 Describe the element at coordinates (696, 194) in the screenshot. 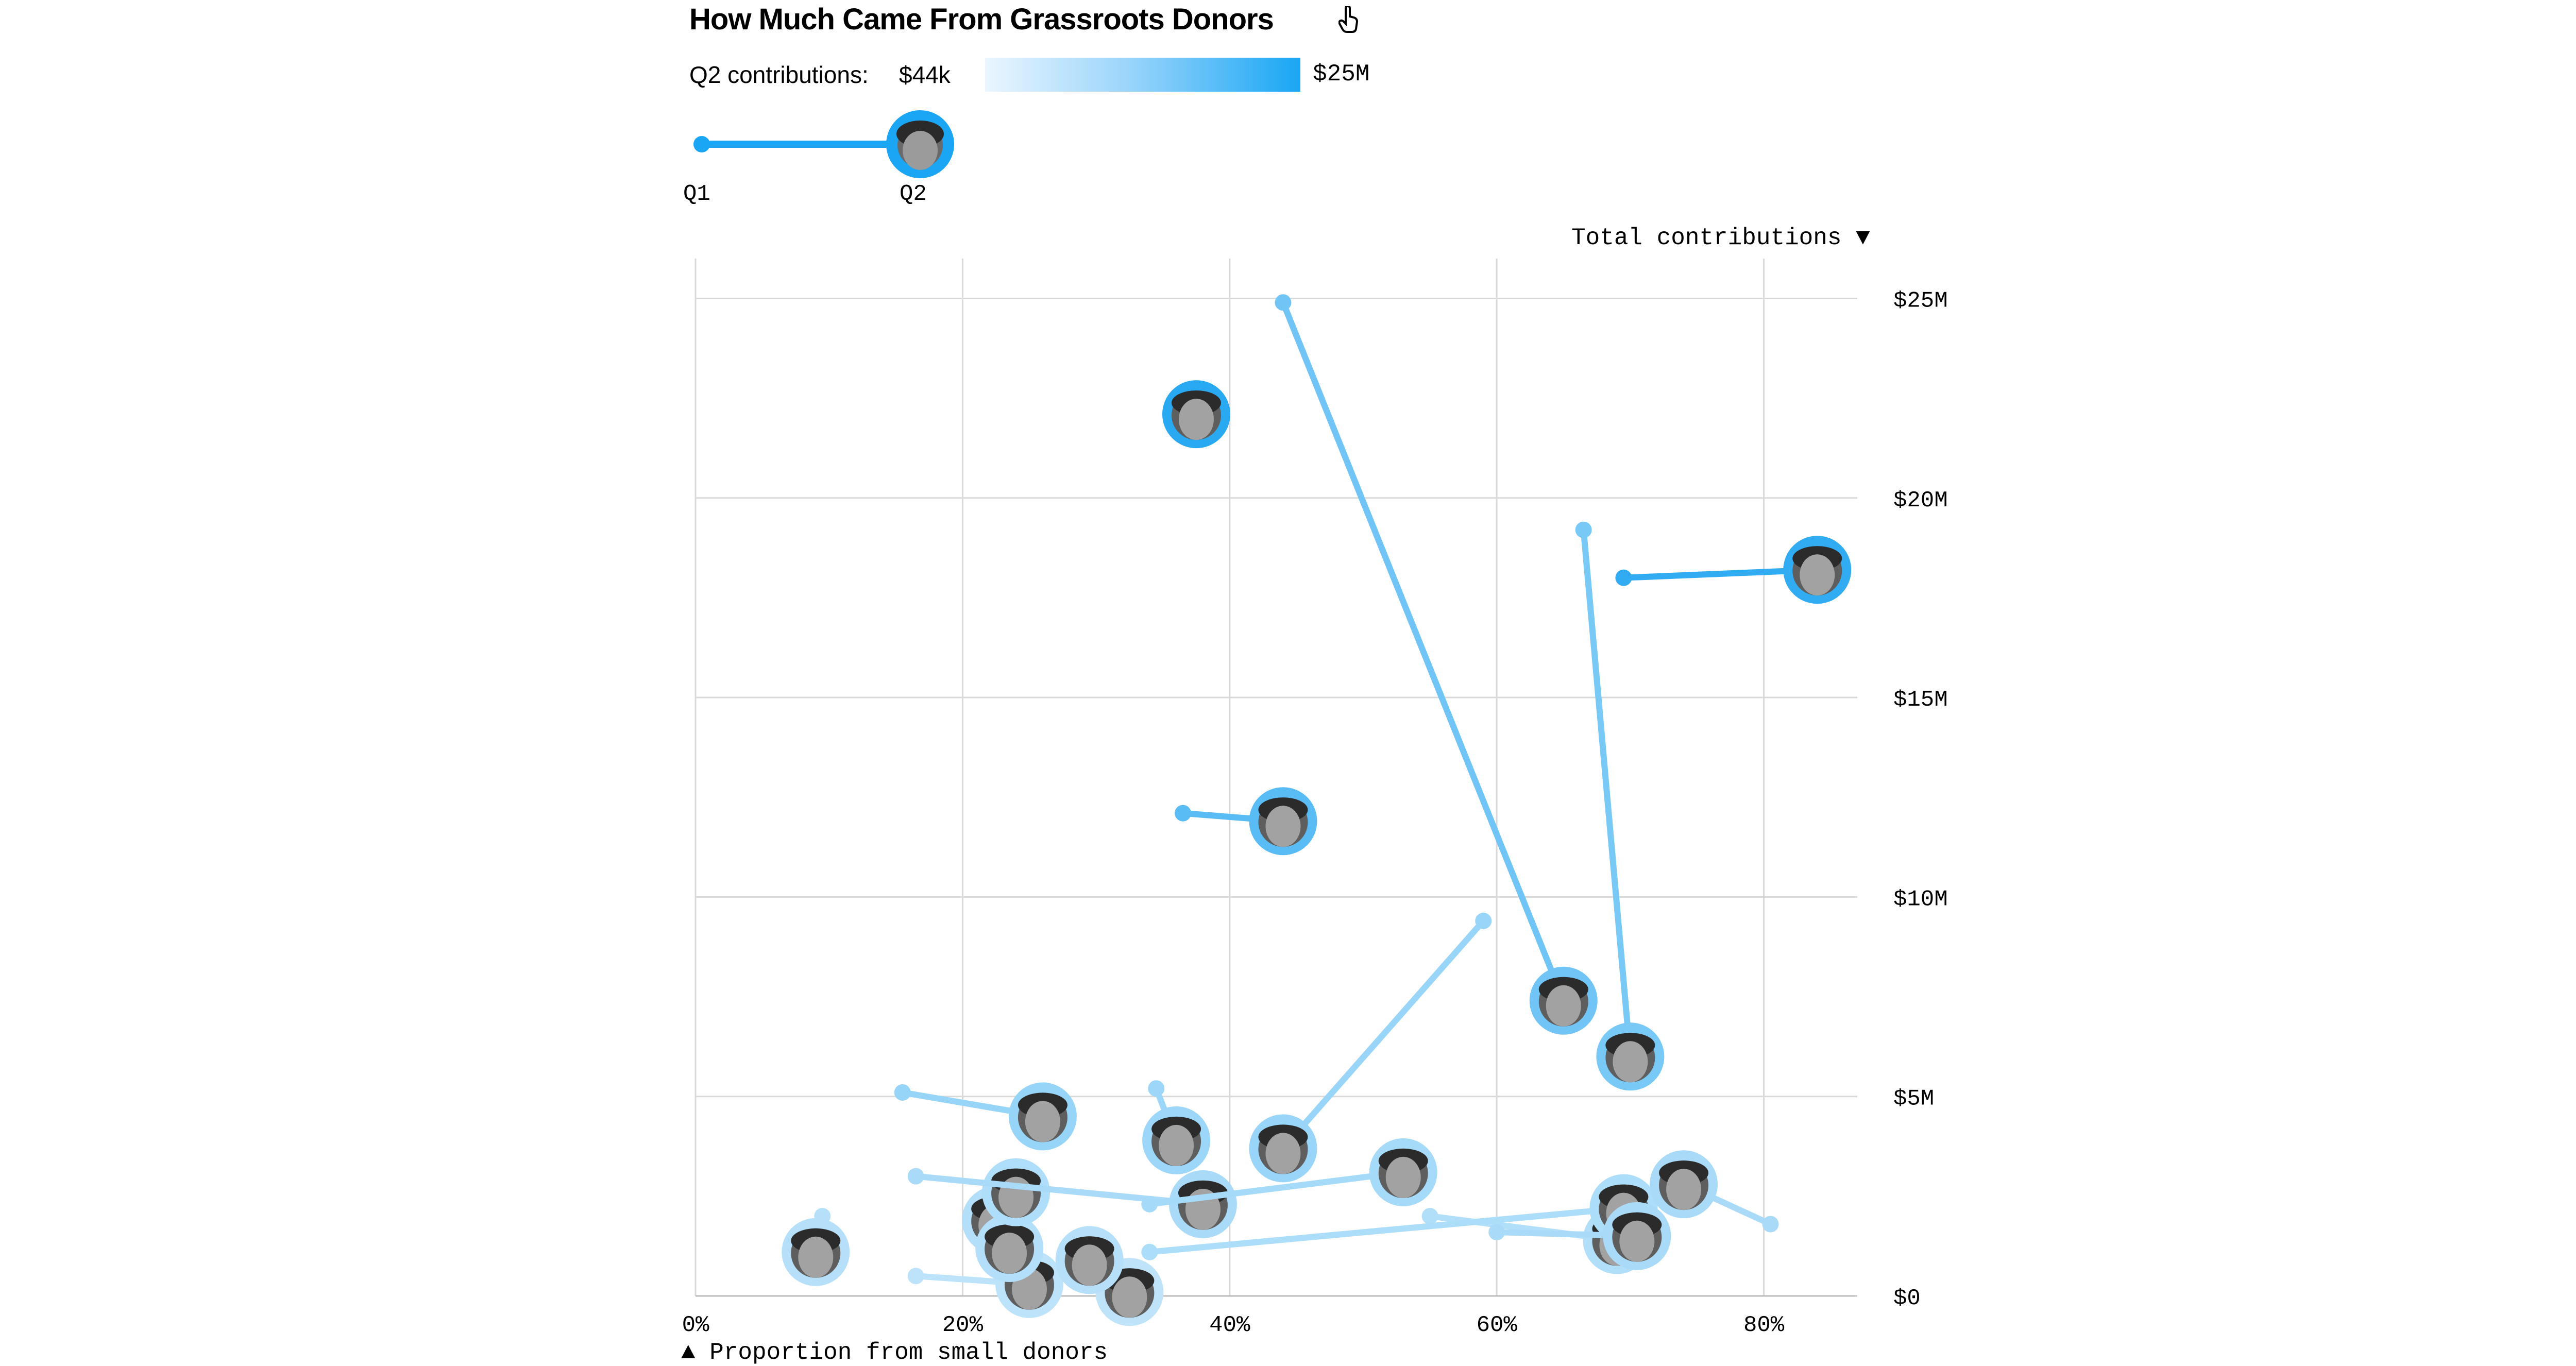

I see `guide-q1-label: Q1` at that location.